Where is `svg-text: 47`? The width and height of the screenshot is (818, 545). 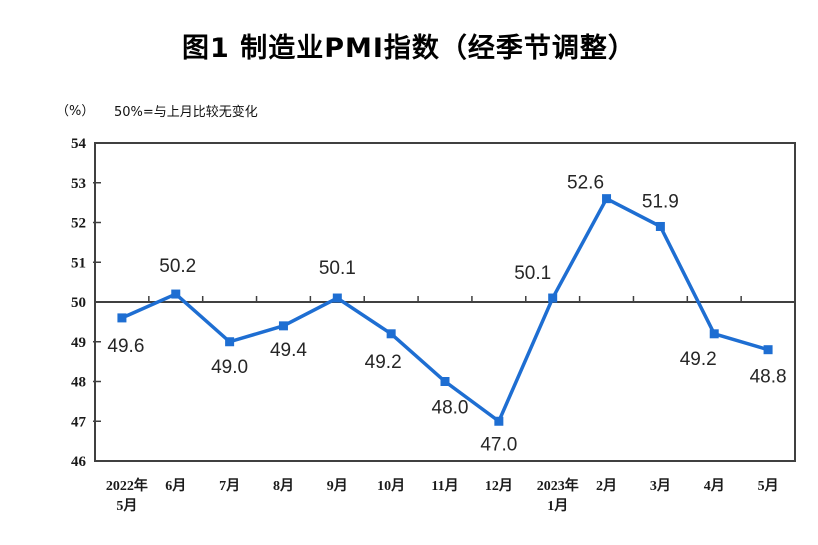 svg-text: 47 is located at coordinates (79, 422).